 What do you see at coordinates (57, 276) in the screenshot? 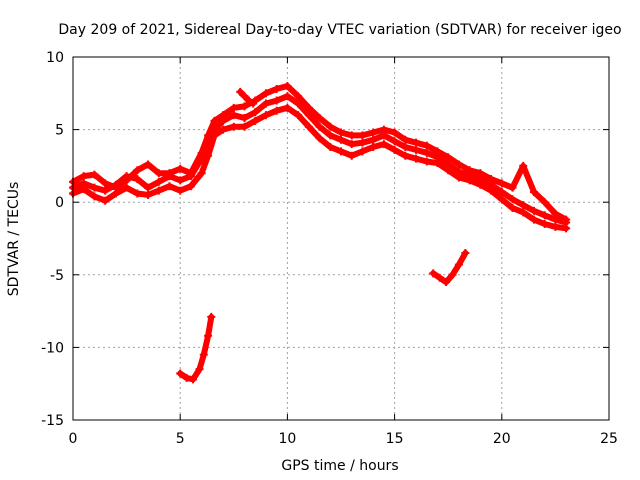
I see `y-tick-label: -5` at bounding box center [57, 276].